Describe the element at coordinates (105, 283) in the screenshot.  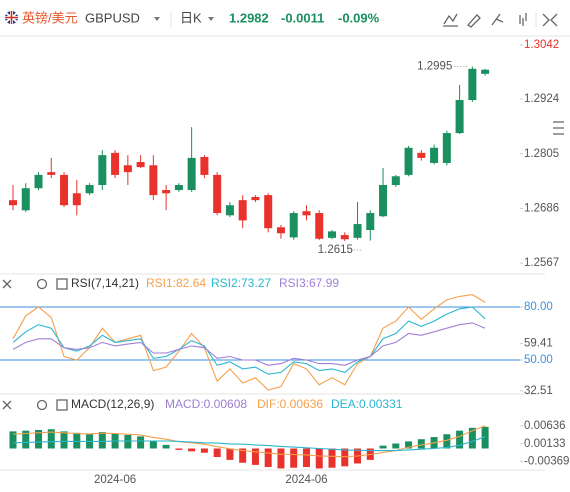
I see `indicator-title: RSI(7,14,21)` at that location.